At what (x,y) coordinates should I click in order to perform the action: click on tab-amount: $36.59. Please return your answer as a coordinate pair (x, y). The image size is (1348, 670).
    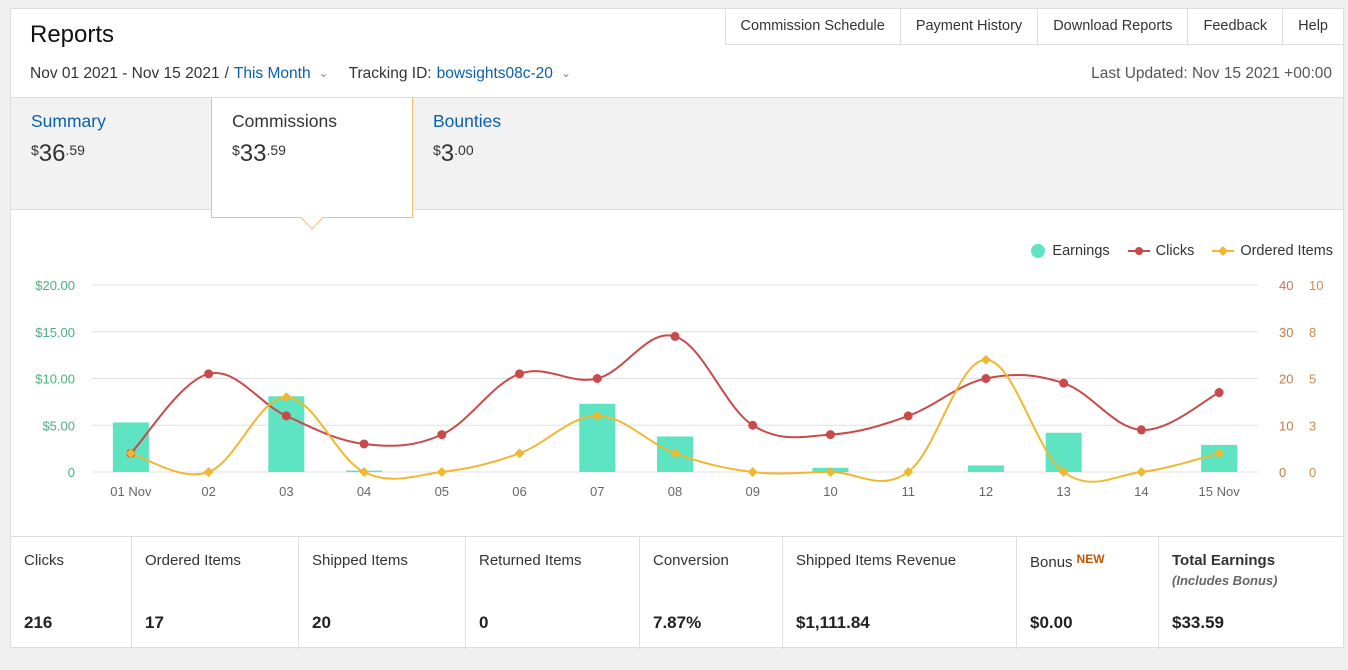
    Looking at the image, I should click on (58, 153).